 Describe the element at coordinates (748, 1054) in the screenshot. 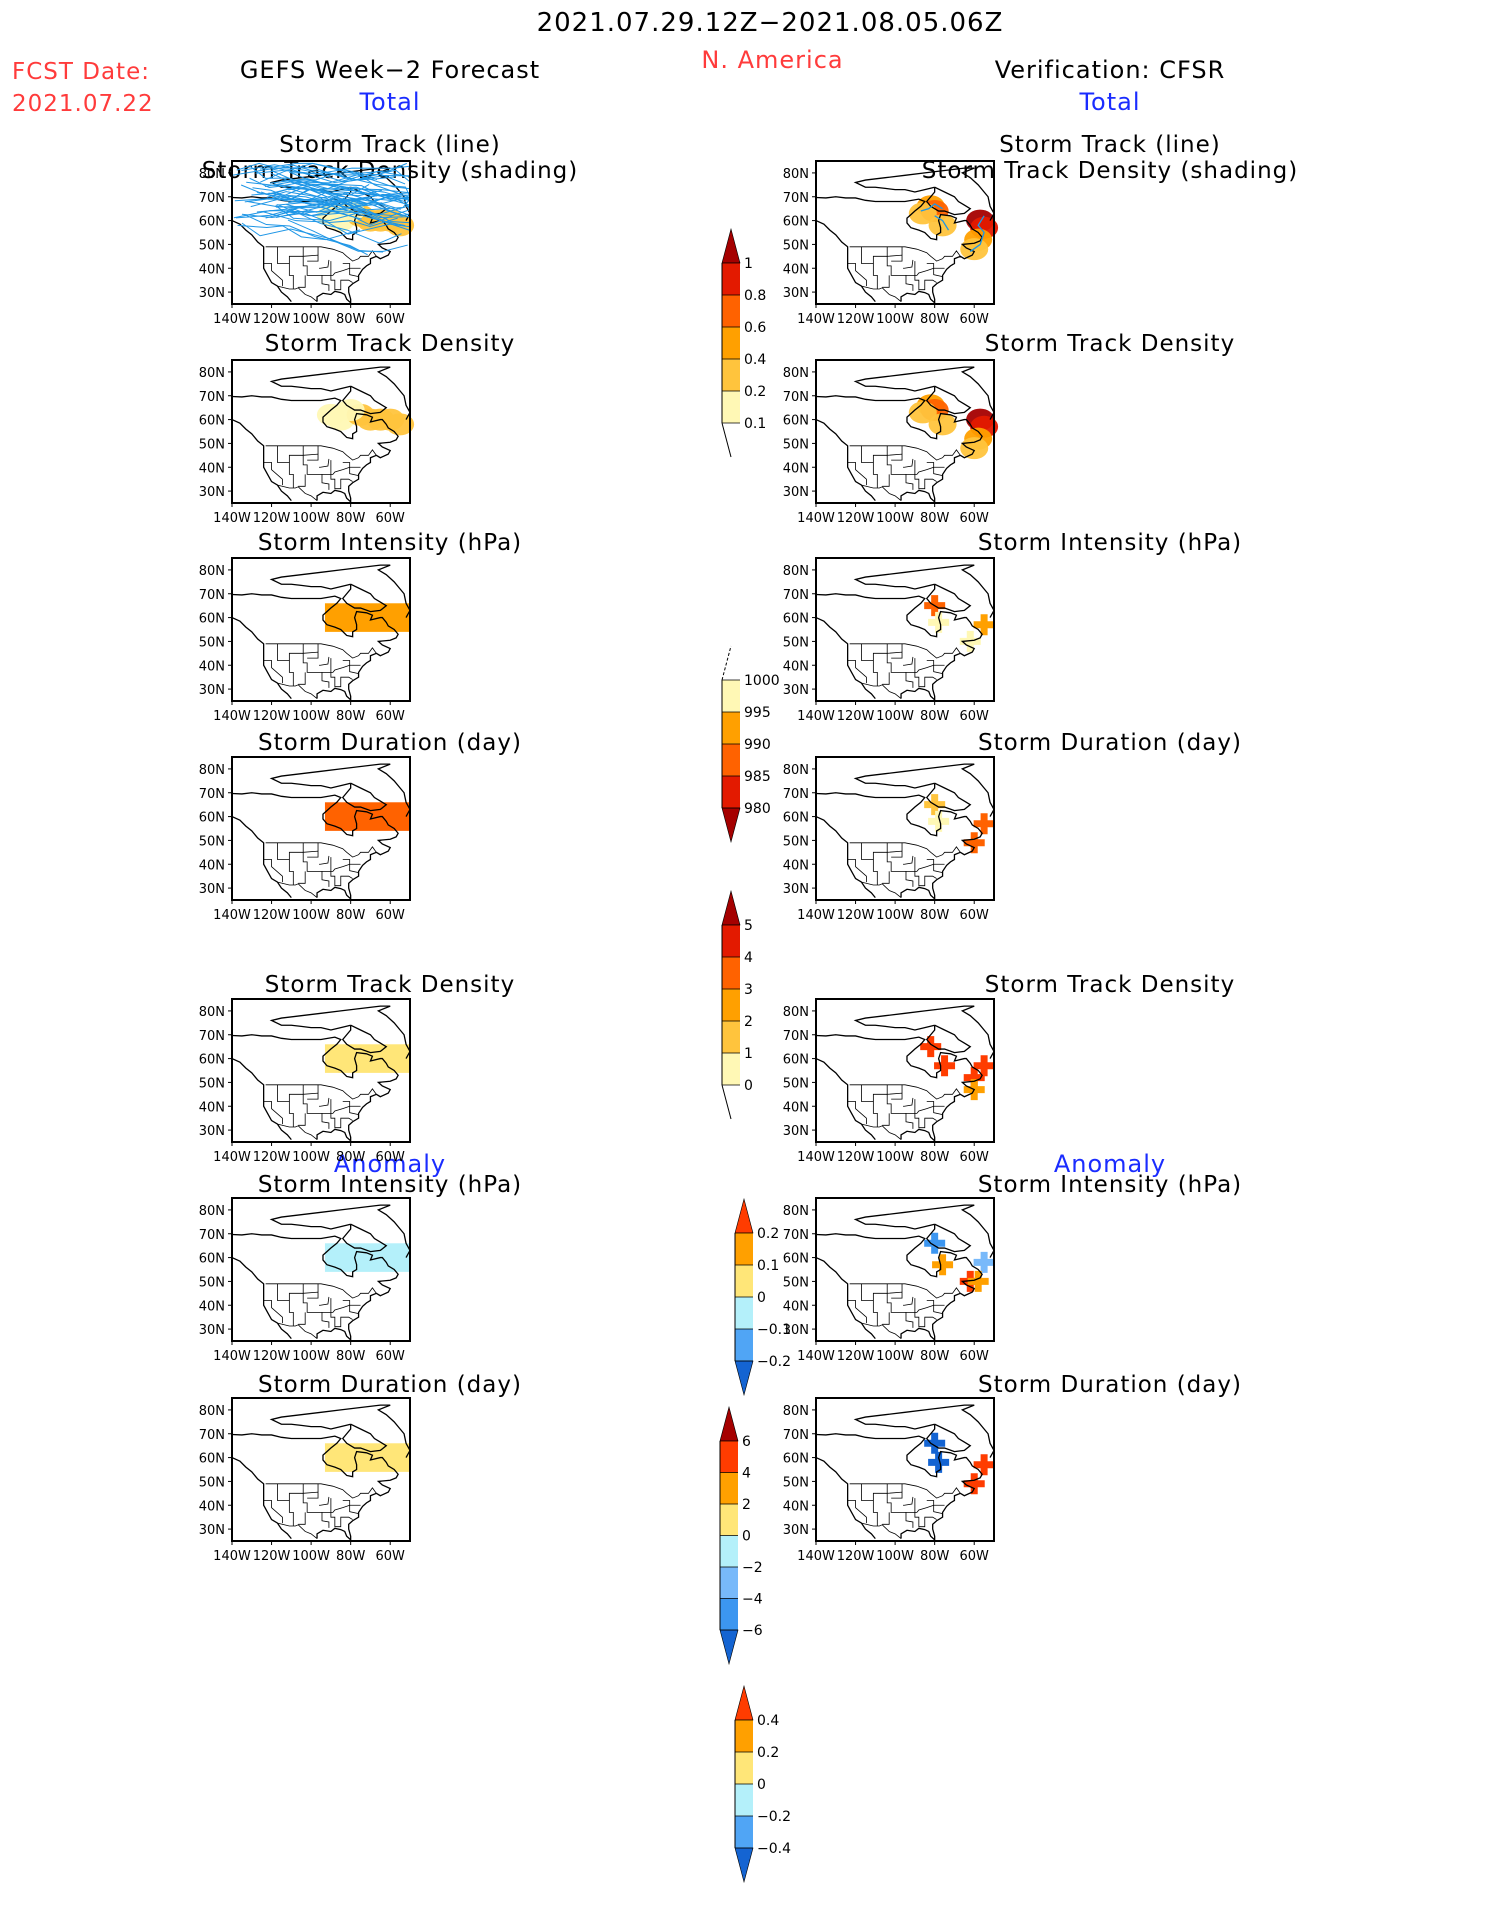

I see `colorbar-tick-label: 1` at that location.